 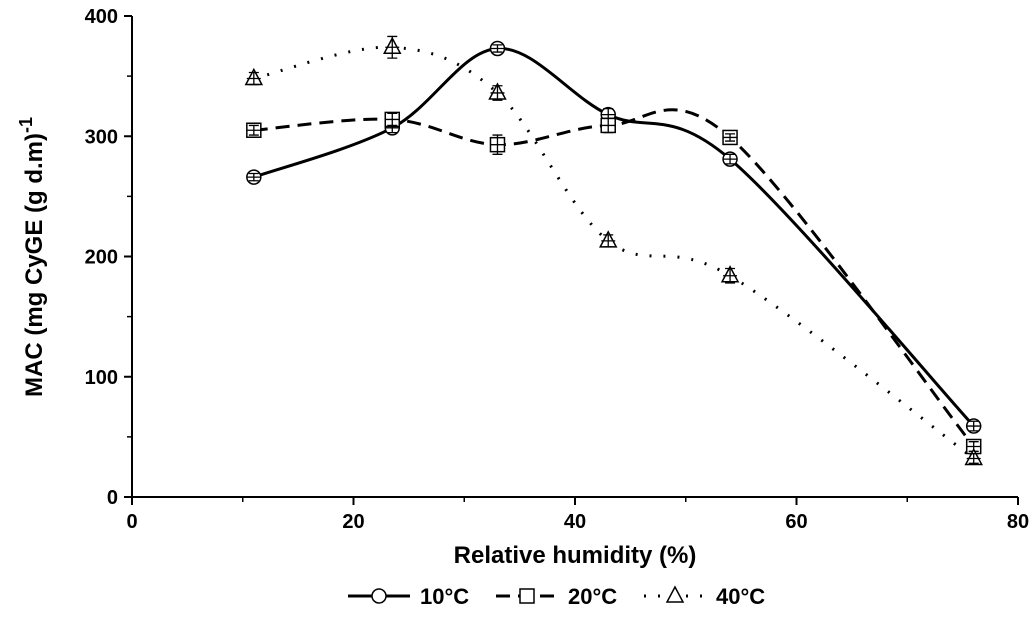 I want to click on y-axis-label: MAC (mg CyGE (g d.m)-1, so click(x=32, y=257).